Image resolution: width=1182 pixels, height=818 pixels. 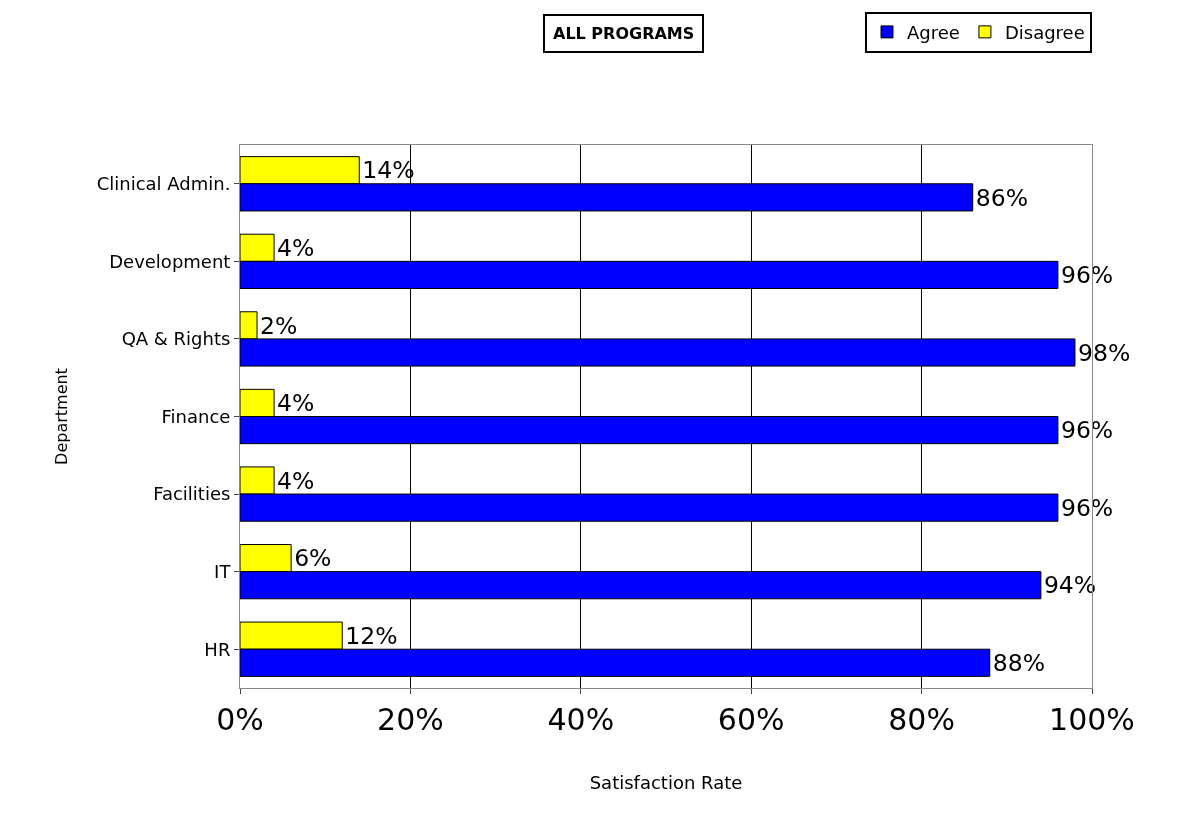 What do you see at coordinates (170, 261) in the screenshot?
I see `y-tick-label: Development` at bounding box center [170, 261].